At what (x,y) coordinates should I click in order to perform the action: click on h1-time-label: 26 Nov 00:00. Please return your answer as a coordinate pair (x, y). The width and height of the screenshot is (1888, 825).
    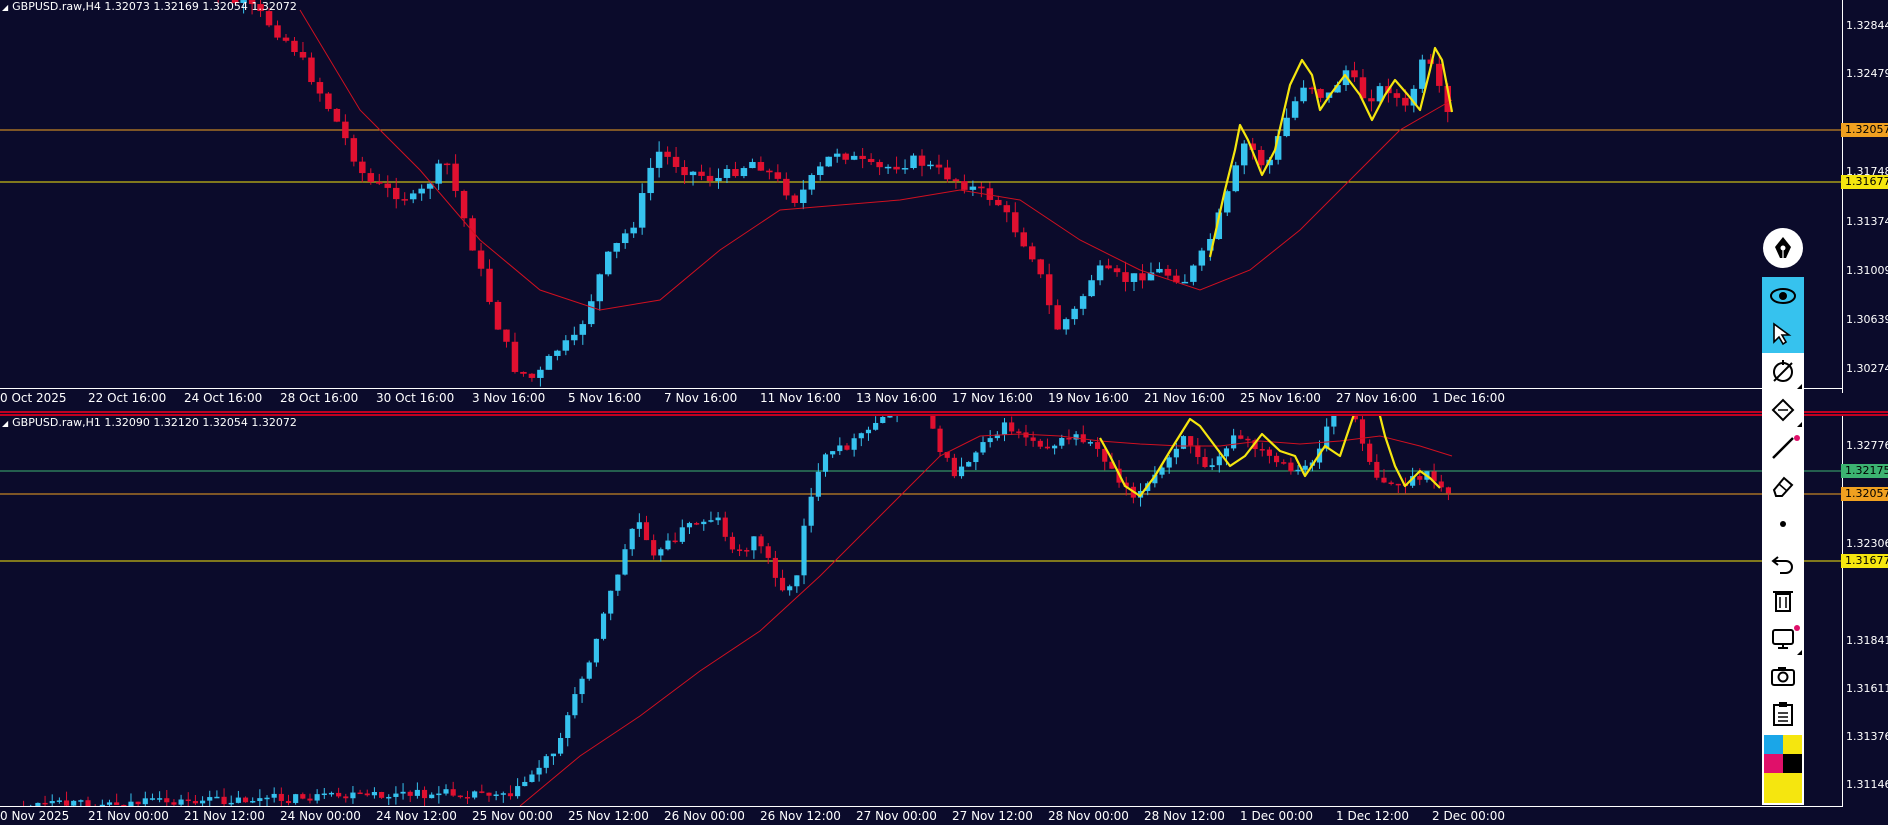
    Looking at the image, I should click on (704, 816).